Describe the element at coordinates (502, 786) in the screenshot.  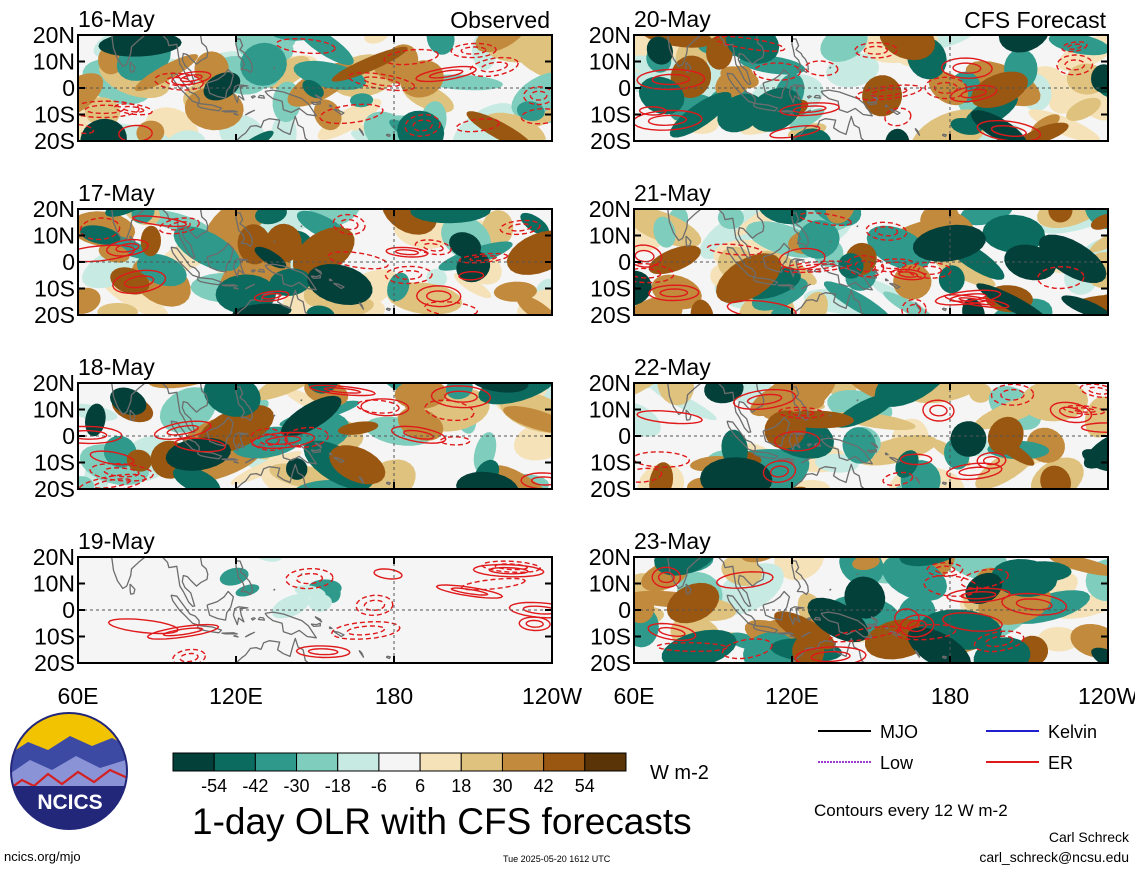
I see `colorbar-tick-label: 30` at that location.